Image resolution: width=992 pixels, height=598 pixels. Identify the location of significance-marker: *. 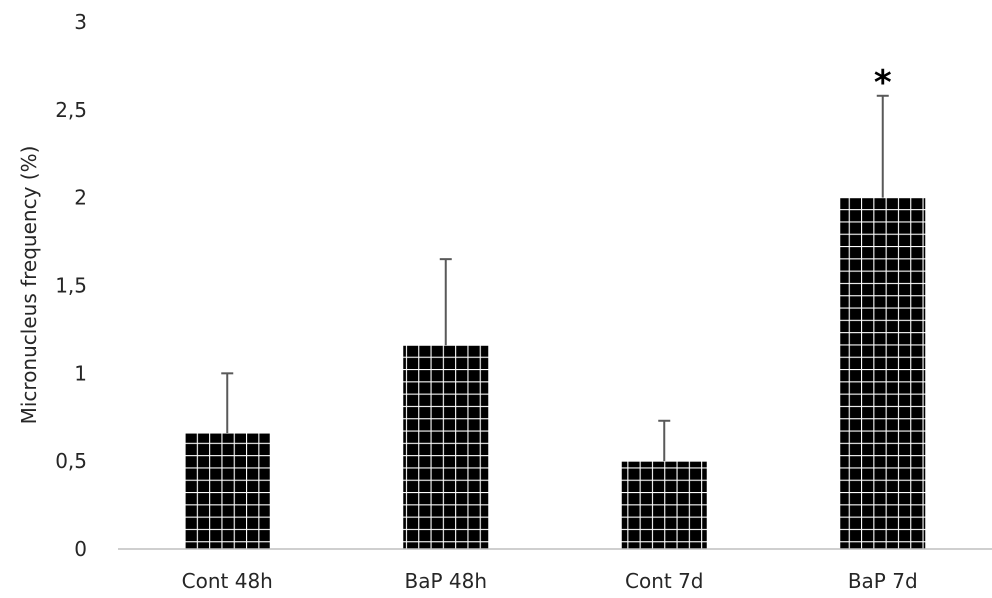
(883, 83).